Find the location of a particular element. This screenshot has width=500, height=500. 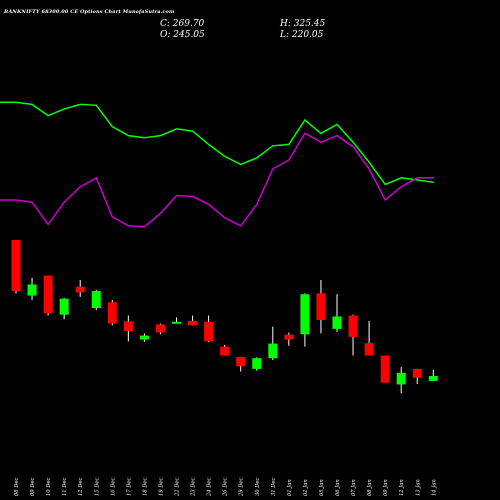

x-tick-label: 06 Jan is located at coordinates (338, 487).